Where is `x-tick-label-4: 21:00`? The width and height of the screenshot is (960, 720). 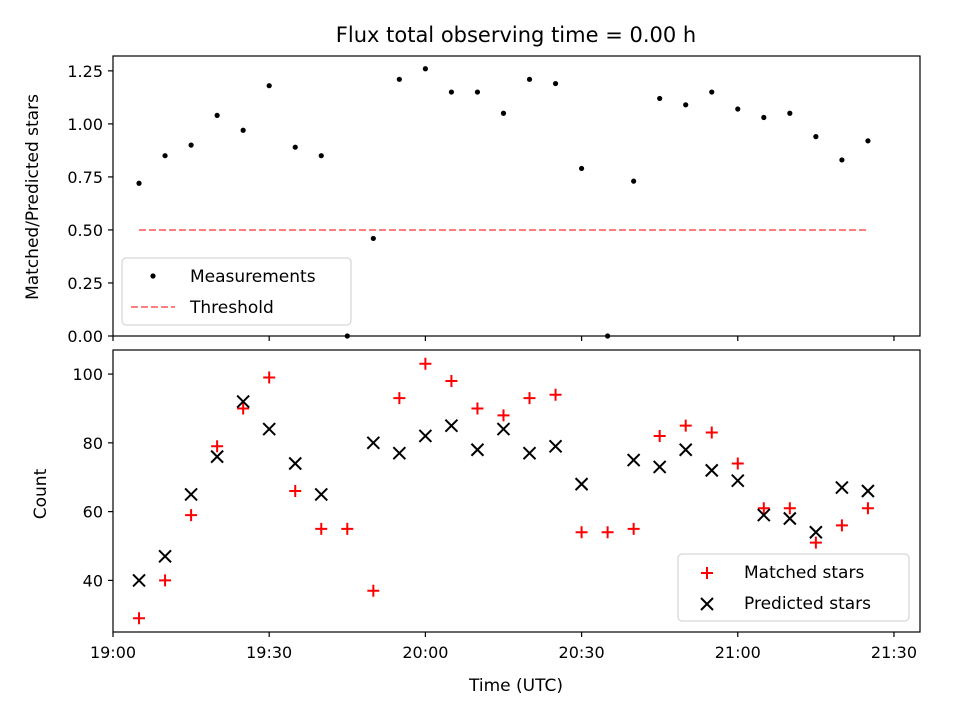
x-tick-label-4: 21:00 is located at coordinates (738, 652).